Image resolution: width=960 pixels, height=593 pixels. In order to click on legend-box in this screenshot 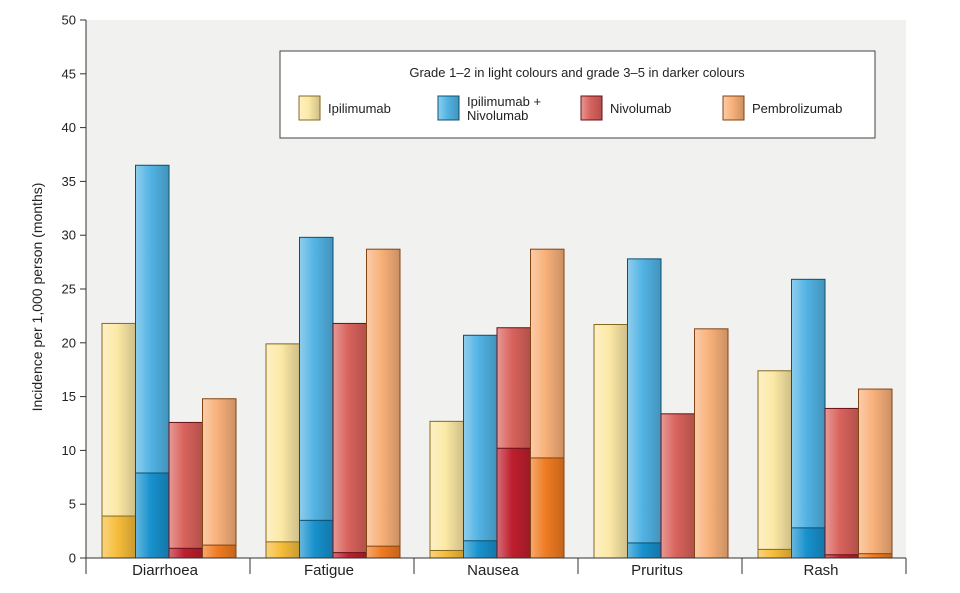, I will do `click(577, 94)`.